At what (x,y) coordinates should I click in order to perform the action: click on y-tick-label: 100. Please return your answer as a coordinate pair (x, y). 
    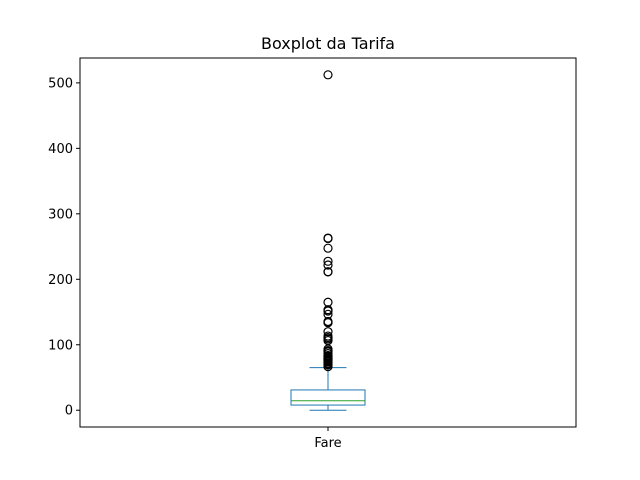
    Looking at the image, I should click on (60, 345).